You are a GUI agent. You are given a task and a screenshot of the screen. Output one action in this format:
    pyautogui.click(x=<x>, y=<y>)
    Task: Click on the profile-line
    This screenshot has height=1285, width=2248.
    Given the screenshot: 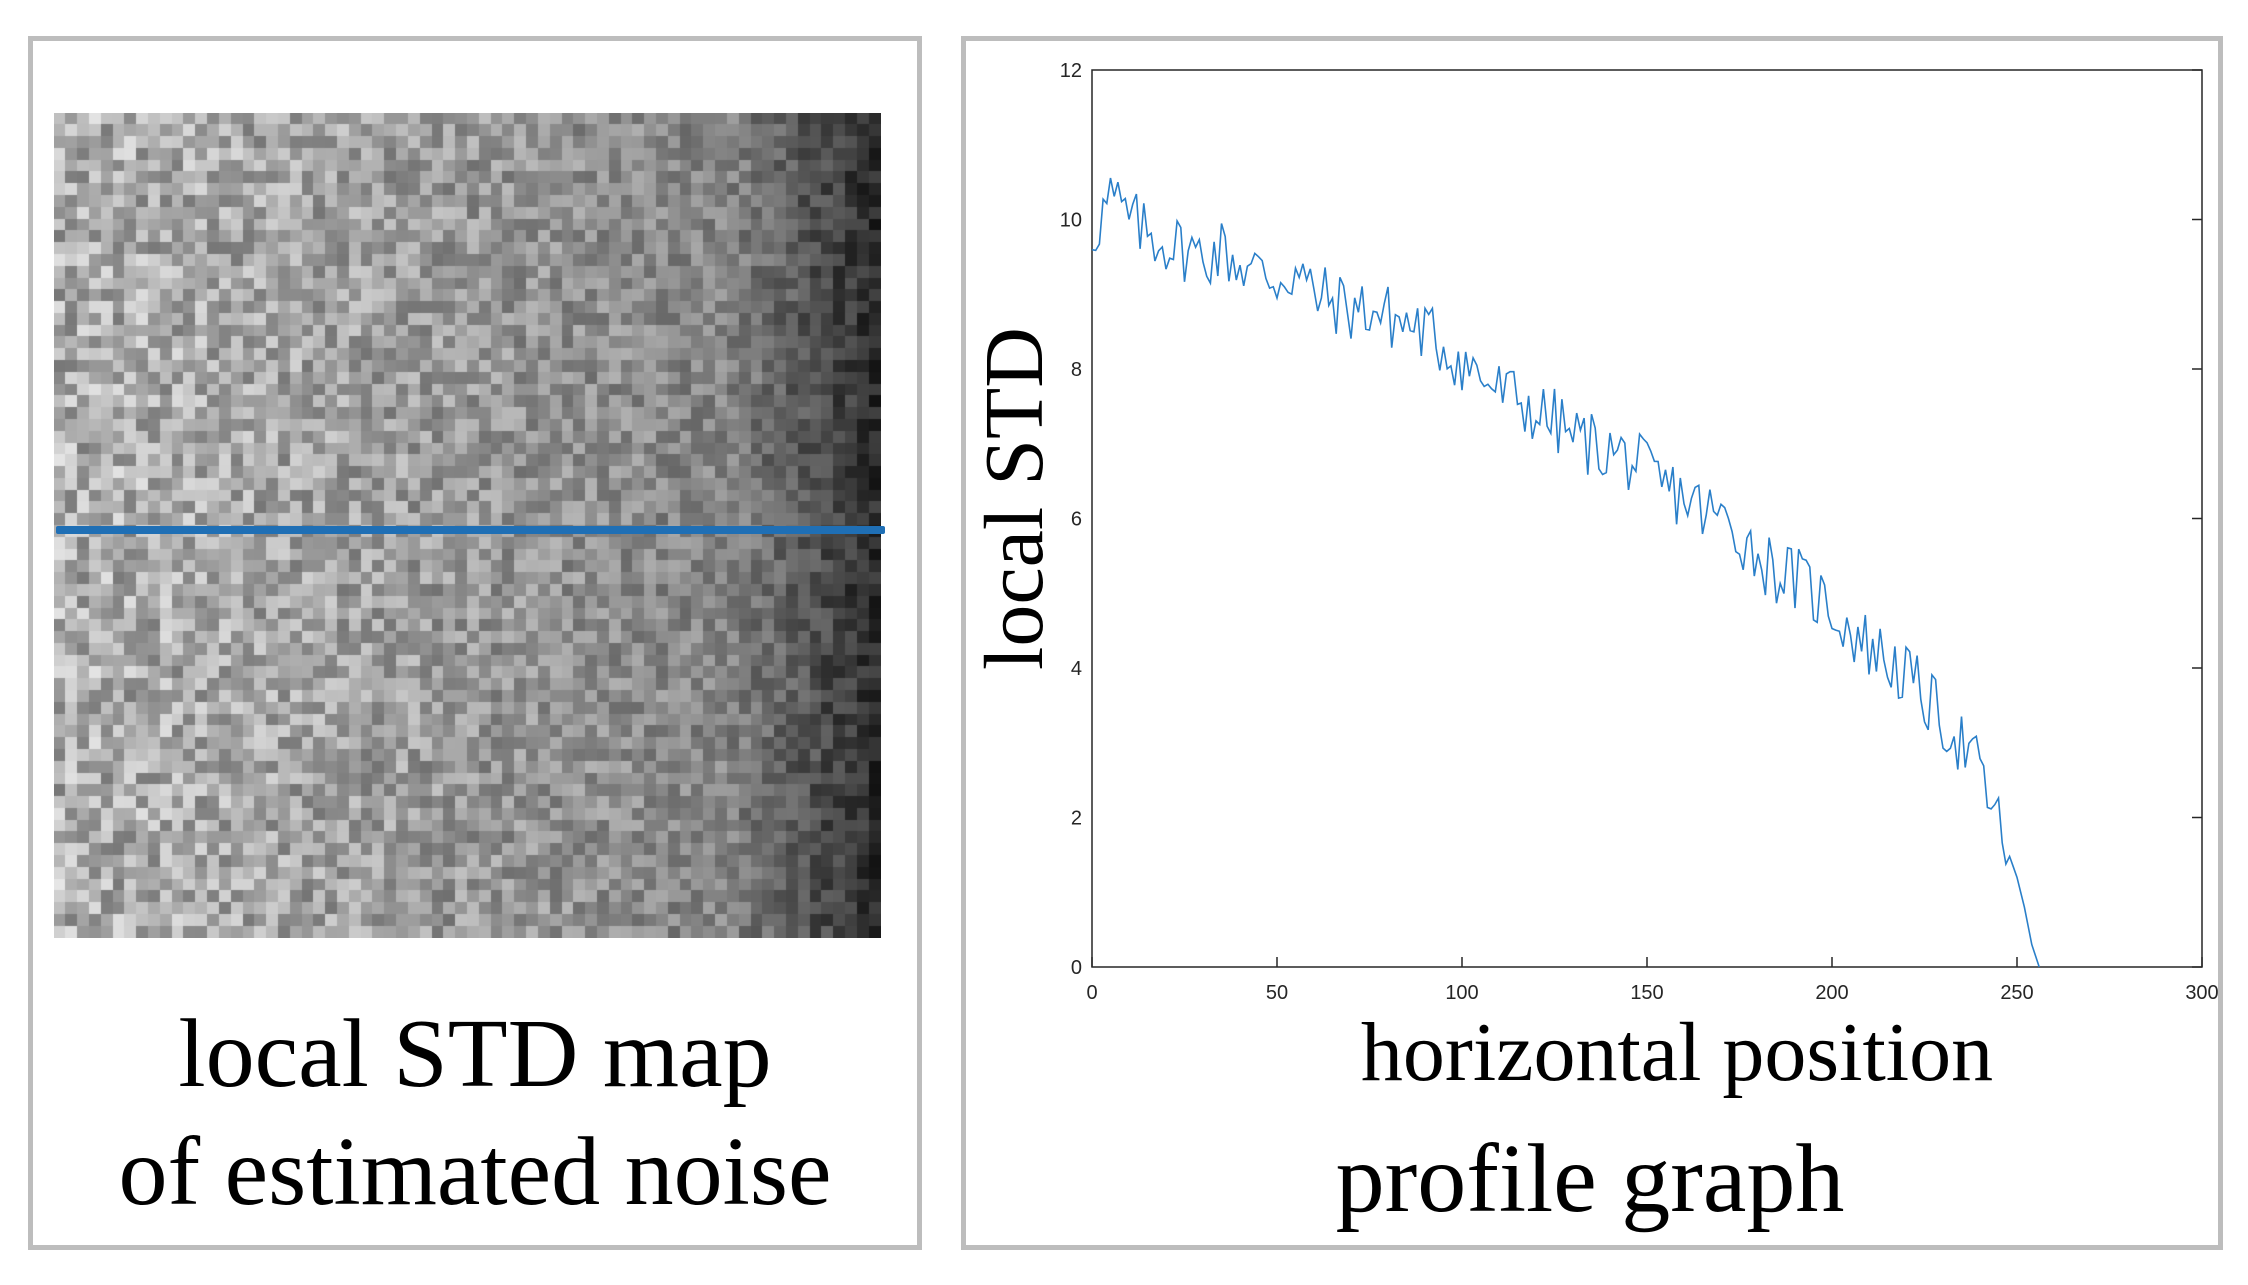 What is the action you would take?
    pyautogui.click(x=470, y=530)
    